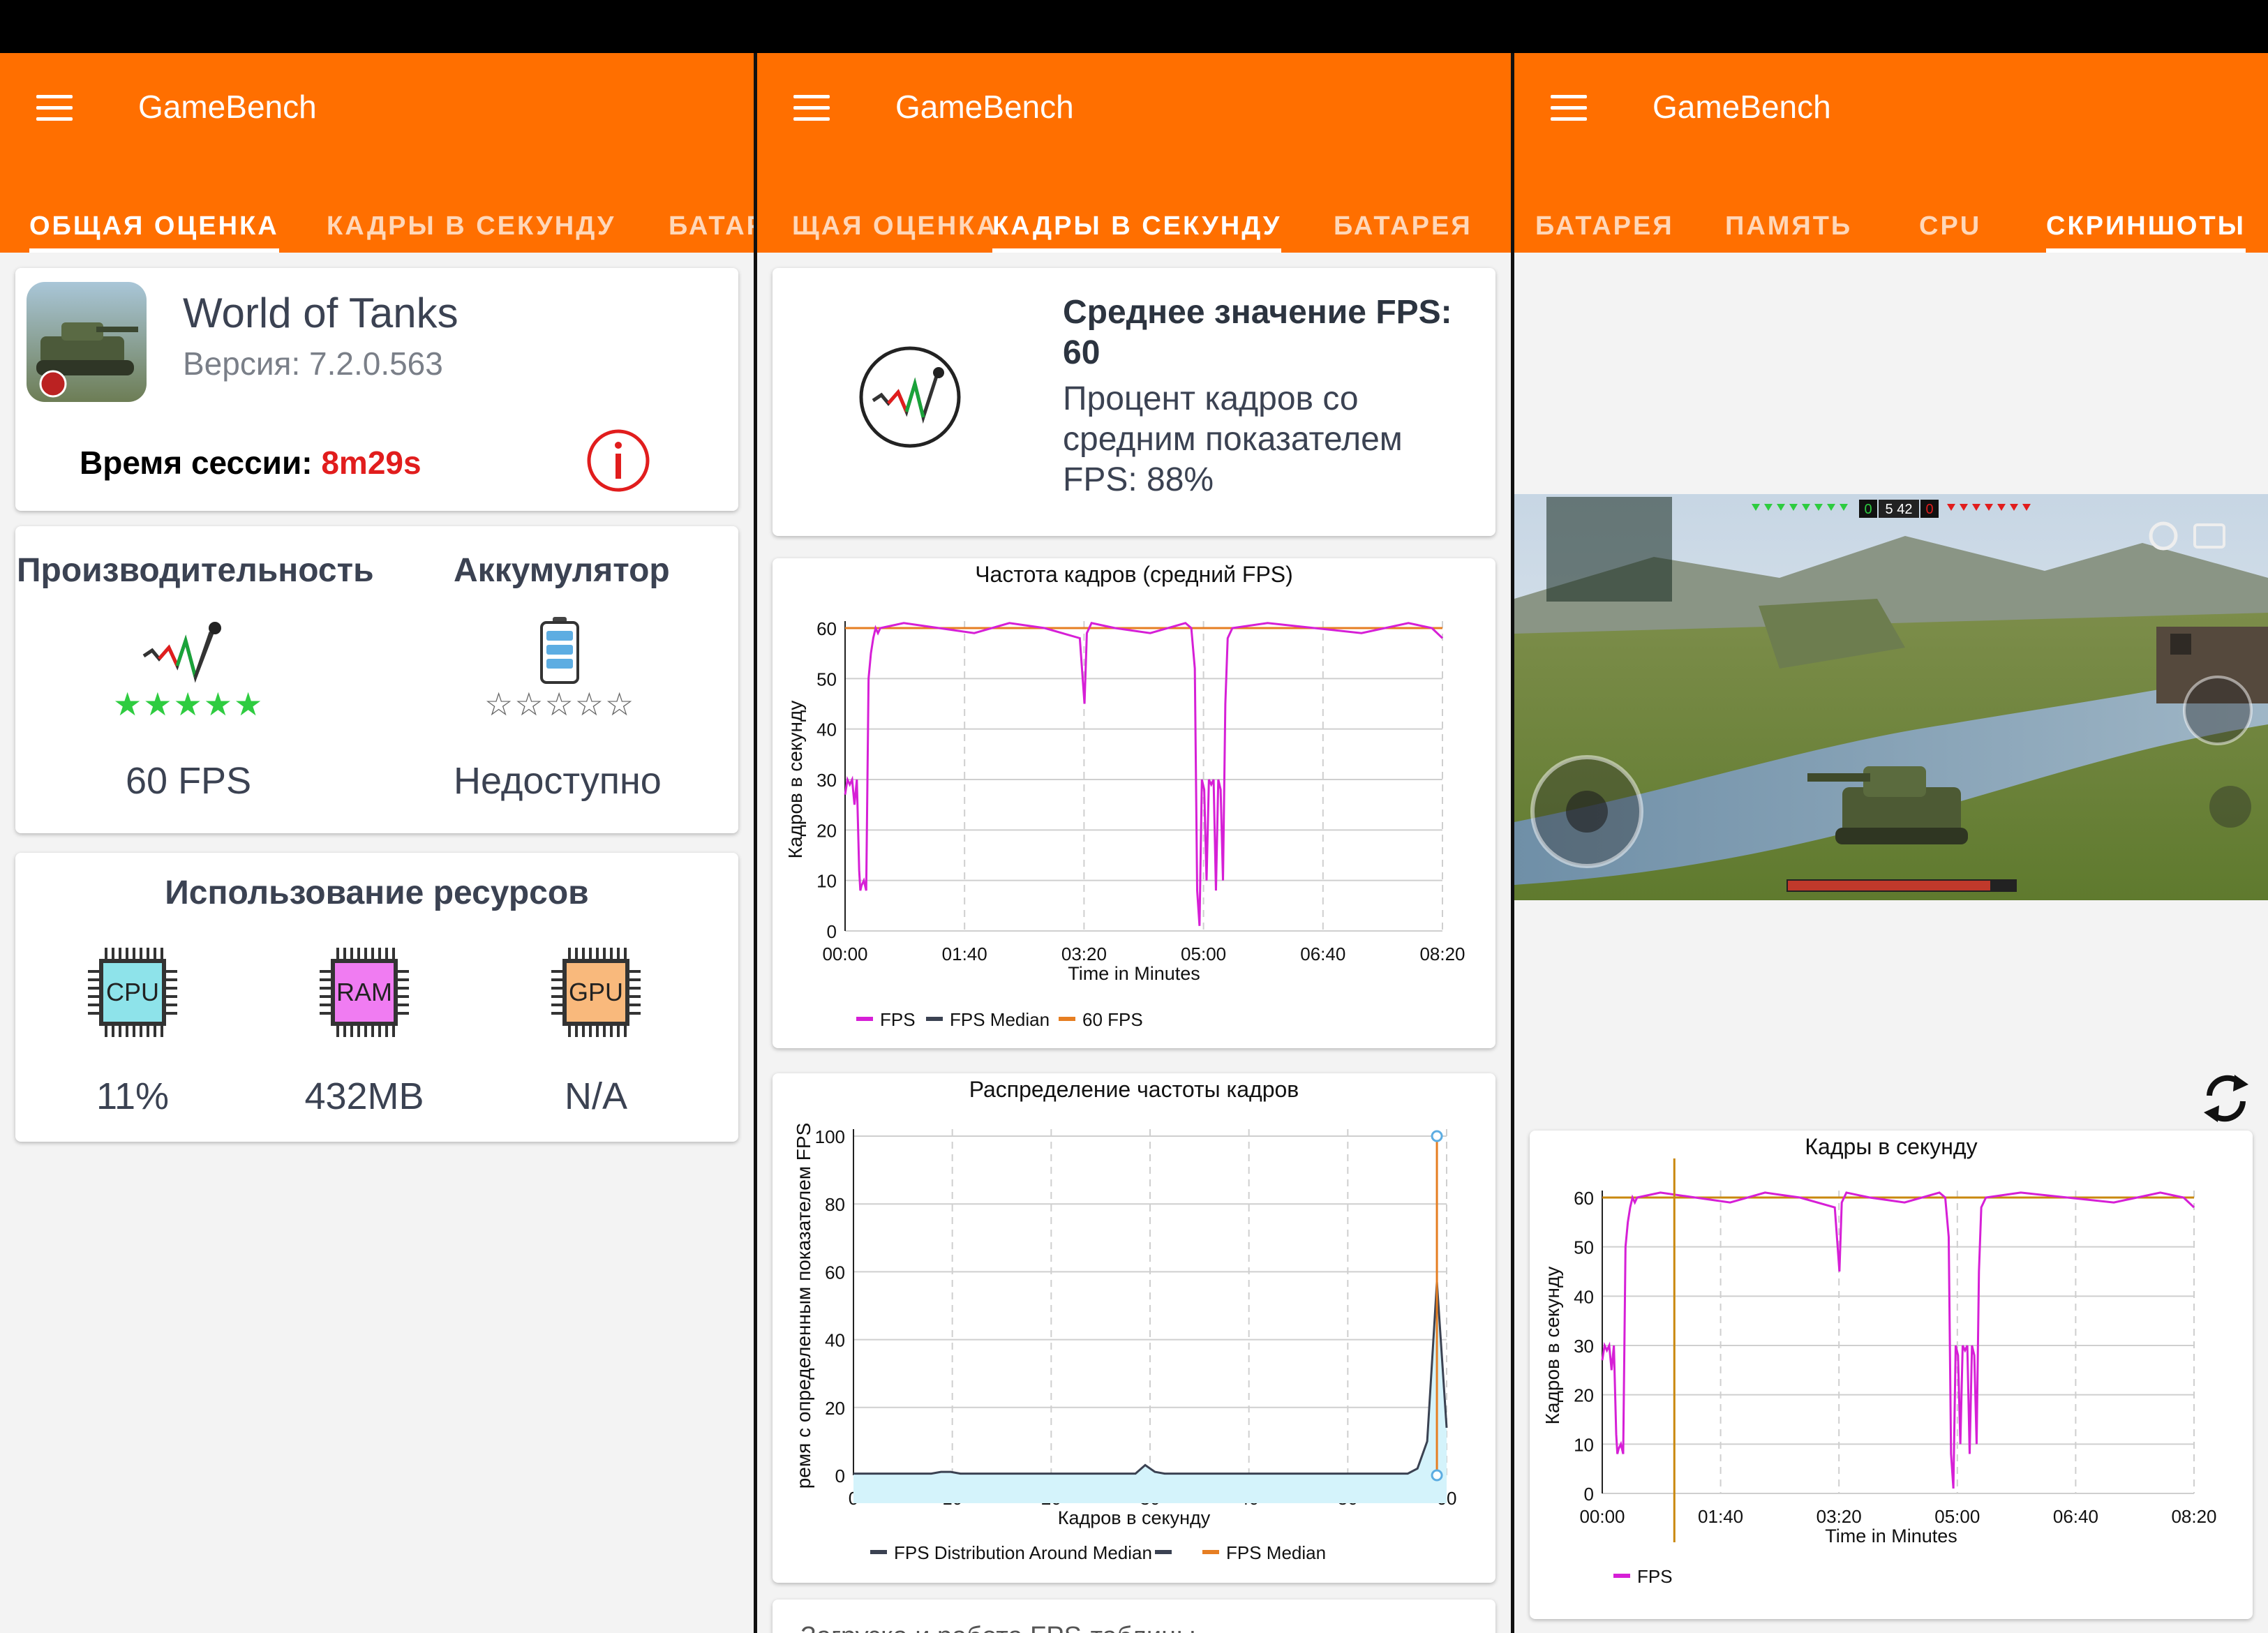 The image size is (2268, 1633). I want to click on performance-title: Производительность, so click(195, 570).